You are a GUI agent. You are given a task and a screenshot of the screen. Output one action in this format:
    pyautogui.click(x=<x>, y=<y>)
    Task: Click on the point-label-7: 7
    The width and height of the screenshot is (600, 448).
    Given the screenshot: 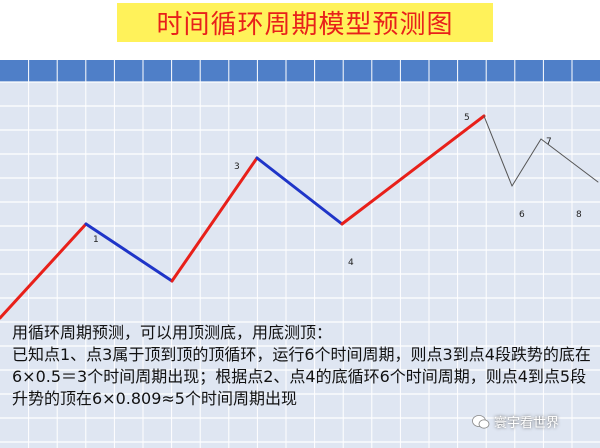 What is the action you would take?
    pyautogui.click(x=549, y=142)
    